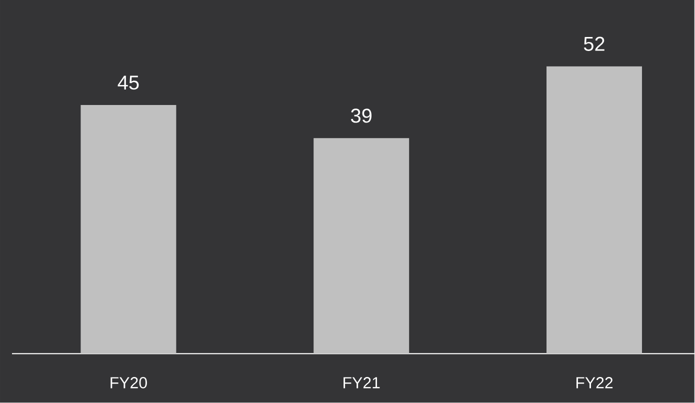 Image resolution: width=695 pixels, height=403 pixels. Describe the element at coordinates (128, 383) in the screenshot. I see `x-tick-label: FY20` at that location.